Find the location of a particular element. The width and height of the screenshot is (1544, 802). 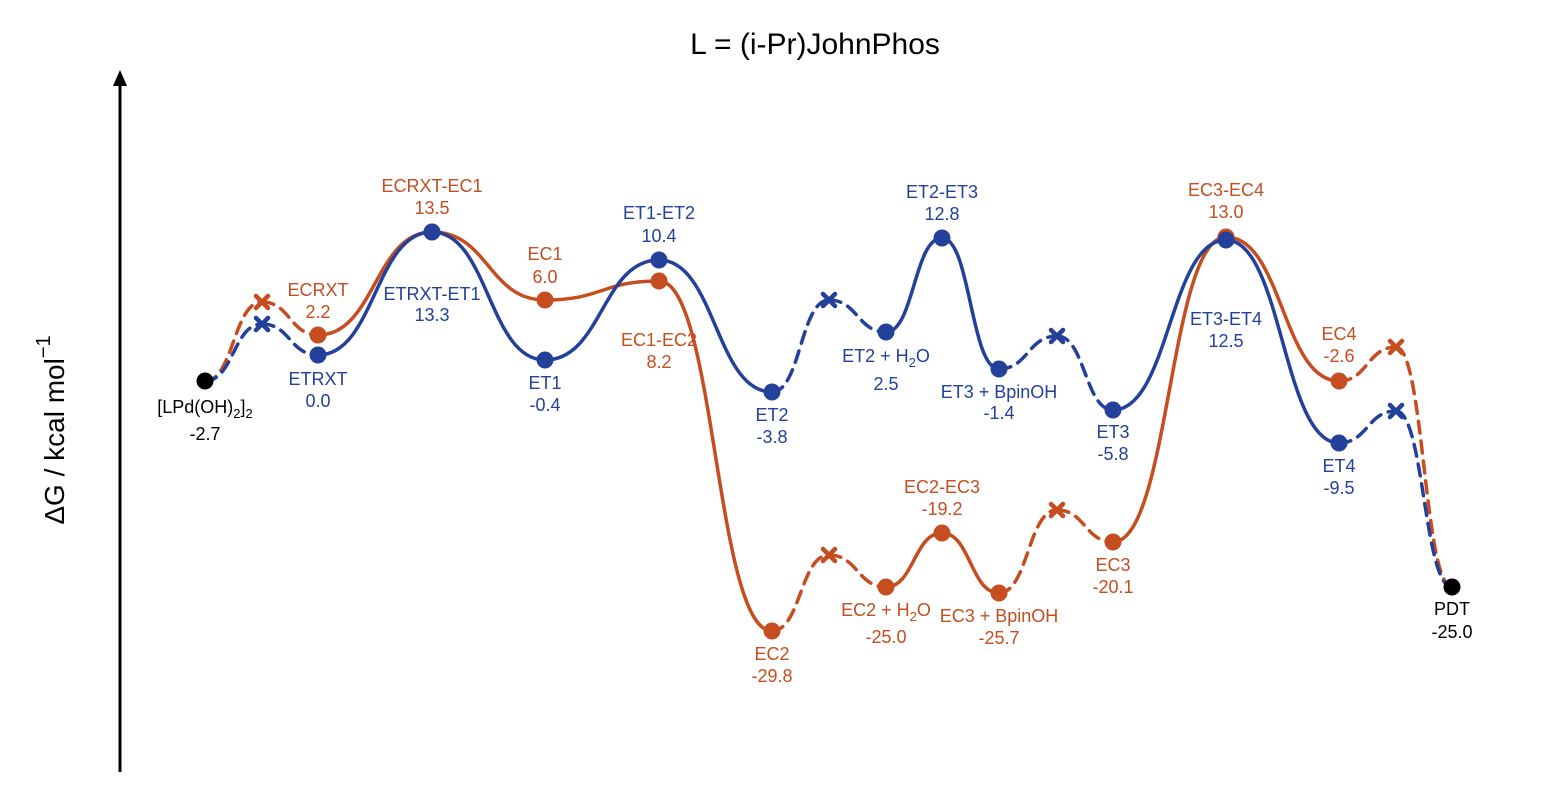

label-ec2-name: EC2 is located at coordinates (771, 654).